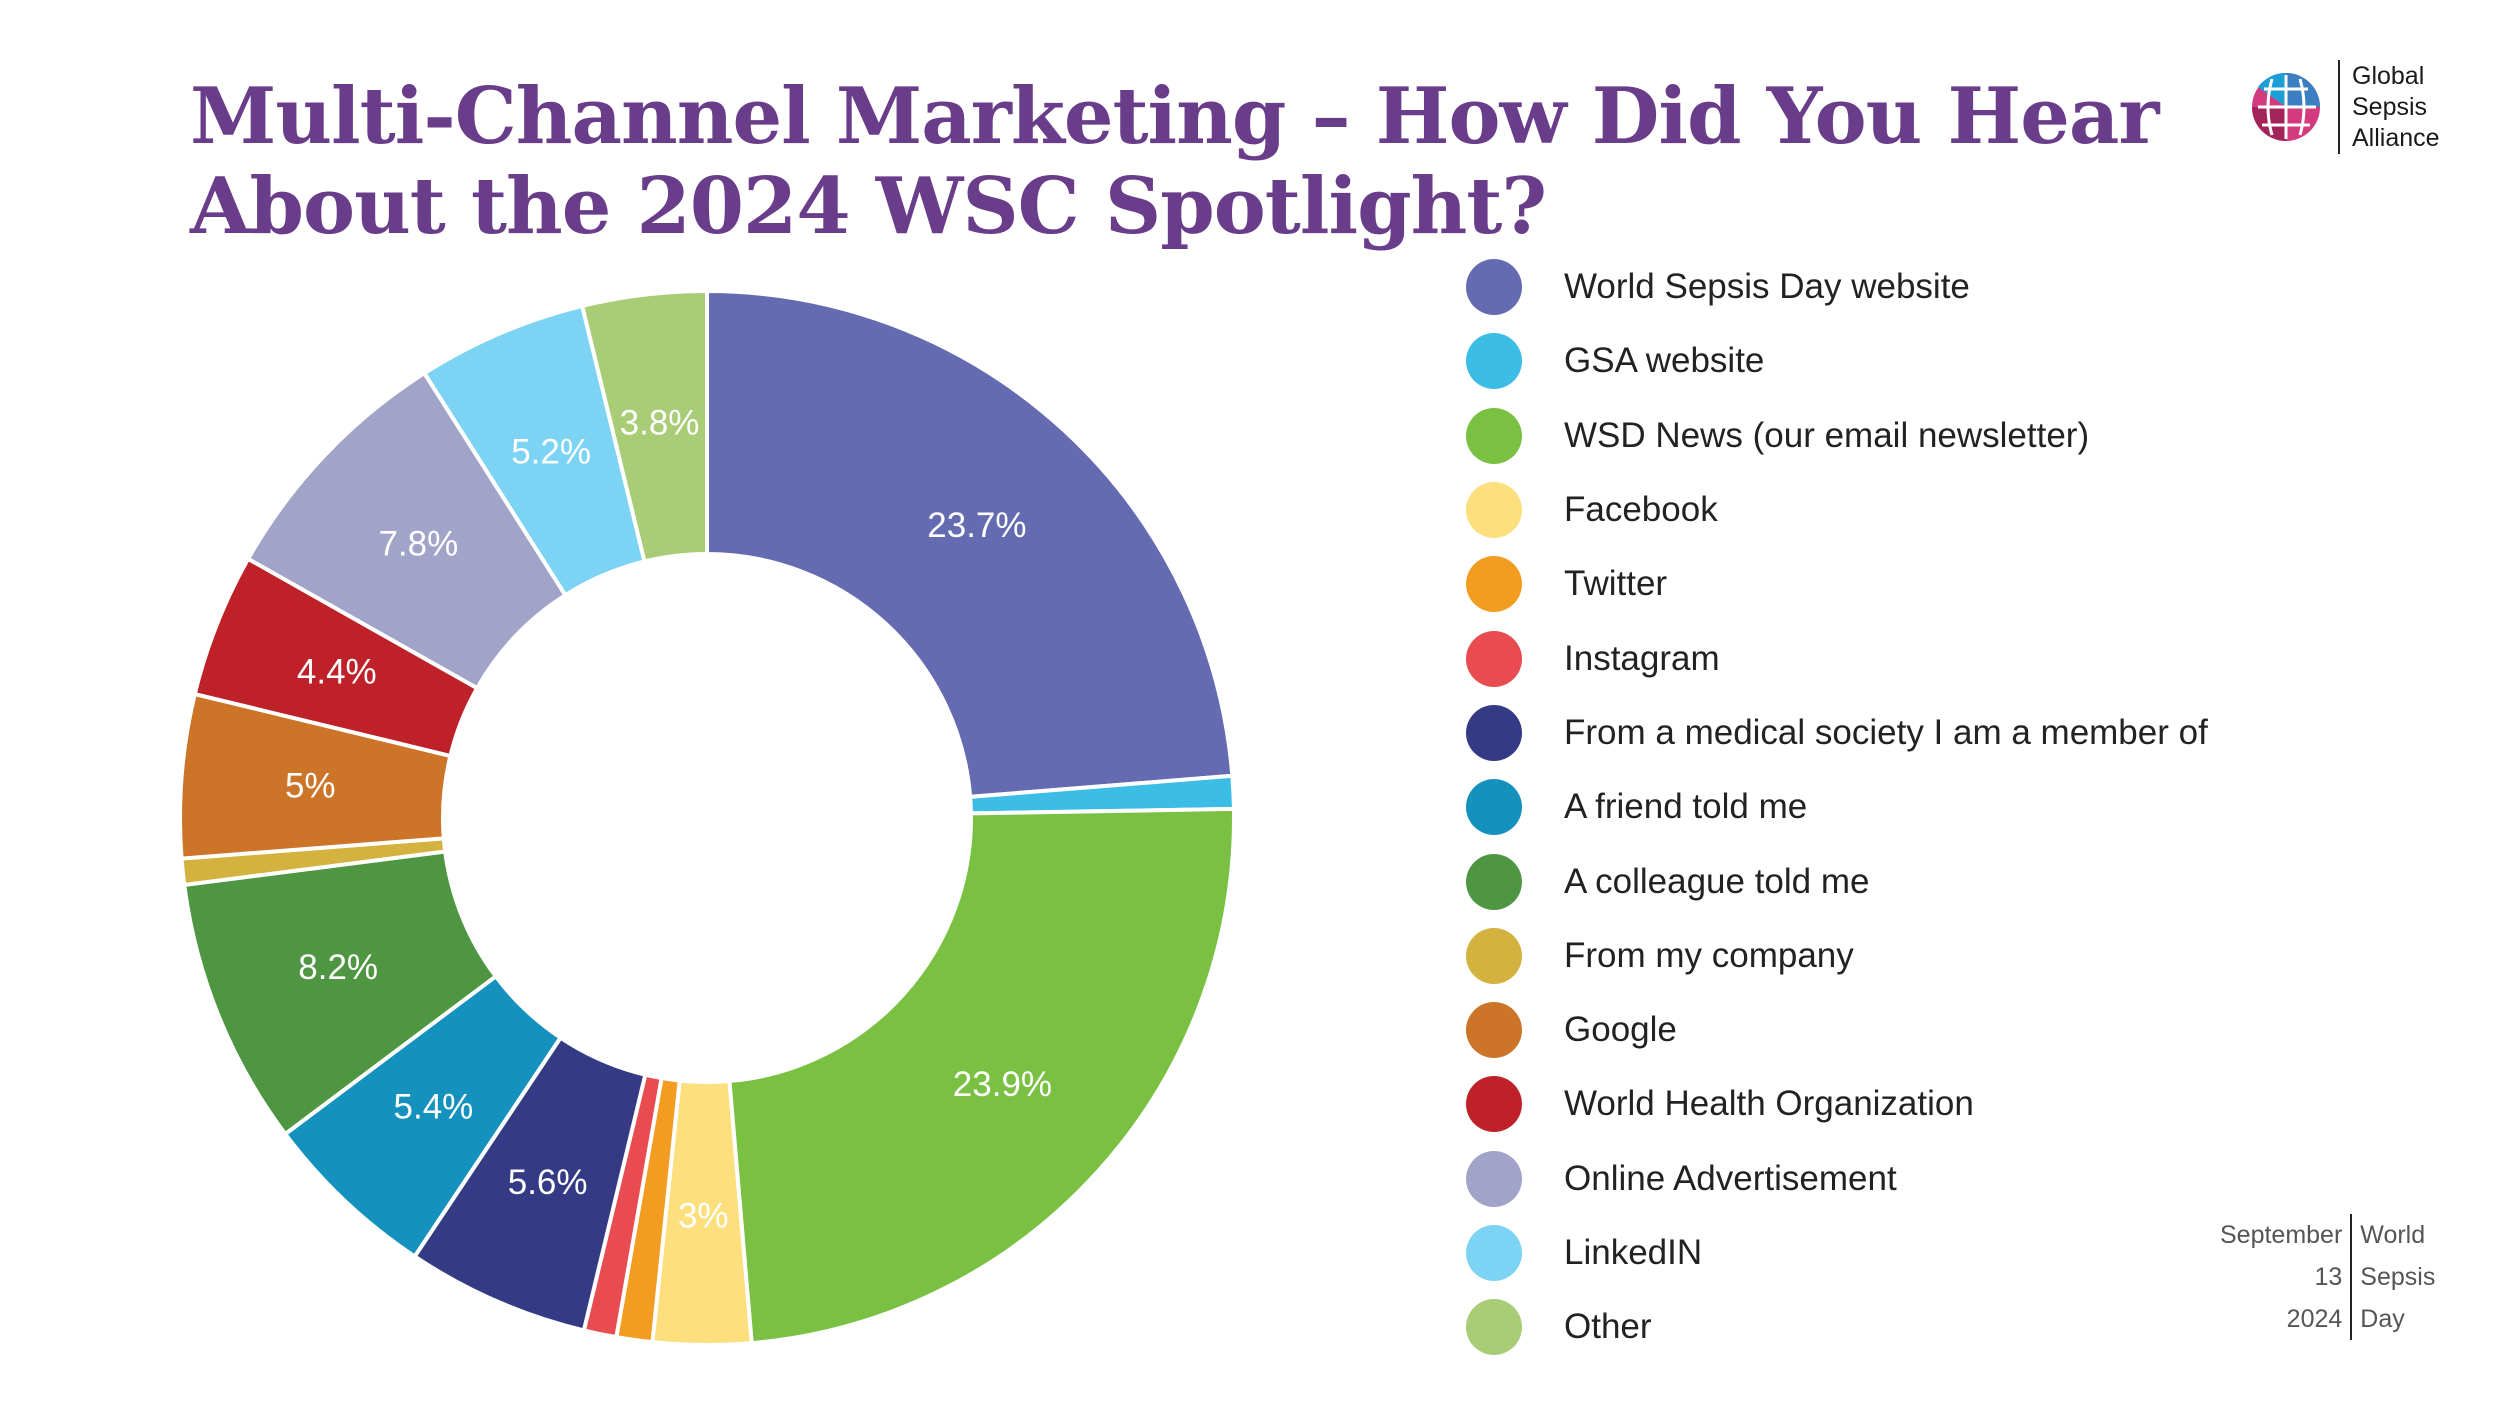 Image resolution: width=2500 pixels, height=1406 pixels. What do you see at coordinates (1916, 510) in the screenshot?
I see `legend-item-facebook: Facebook` at bounding box center [1916, 510].